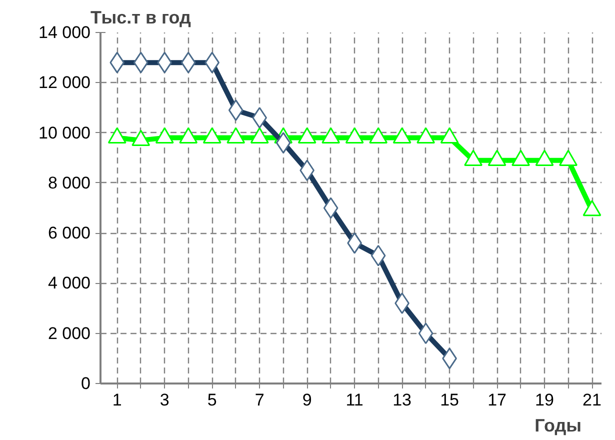  I want to click on y-tick-label: 8 000, so click(69, 182).